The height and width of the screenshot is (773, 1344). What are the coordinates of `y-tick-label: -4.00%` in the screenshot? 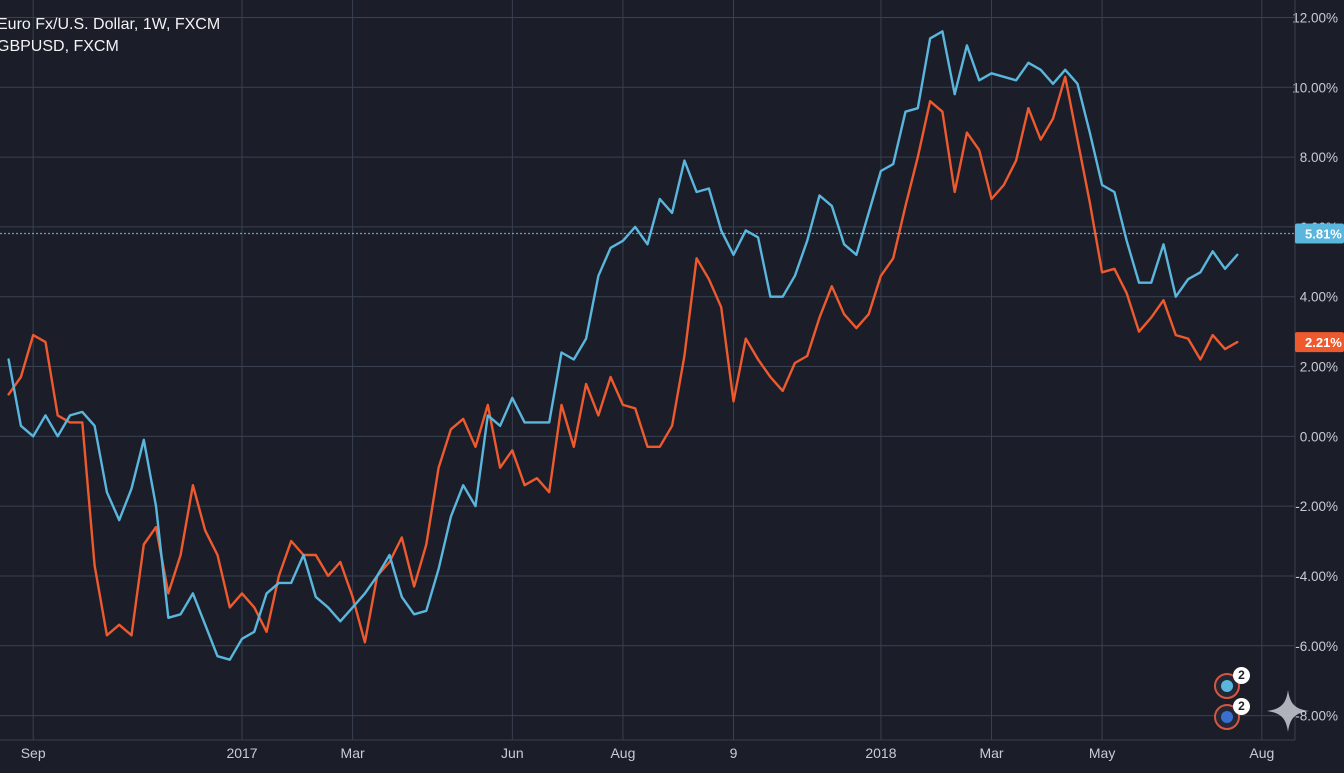 It's located at (1316, 576).